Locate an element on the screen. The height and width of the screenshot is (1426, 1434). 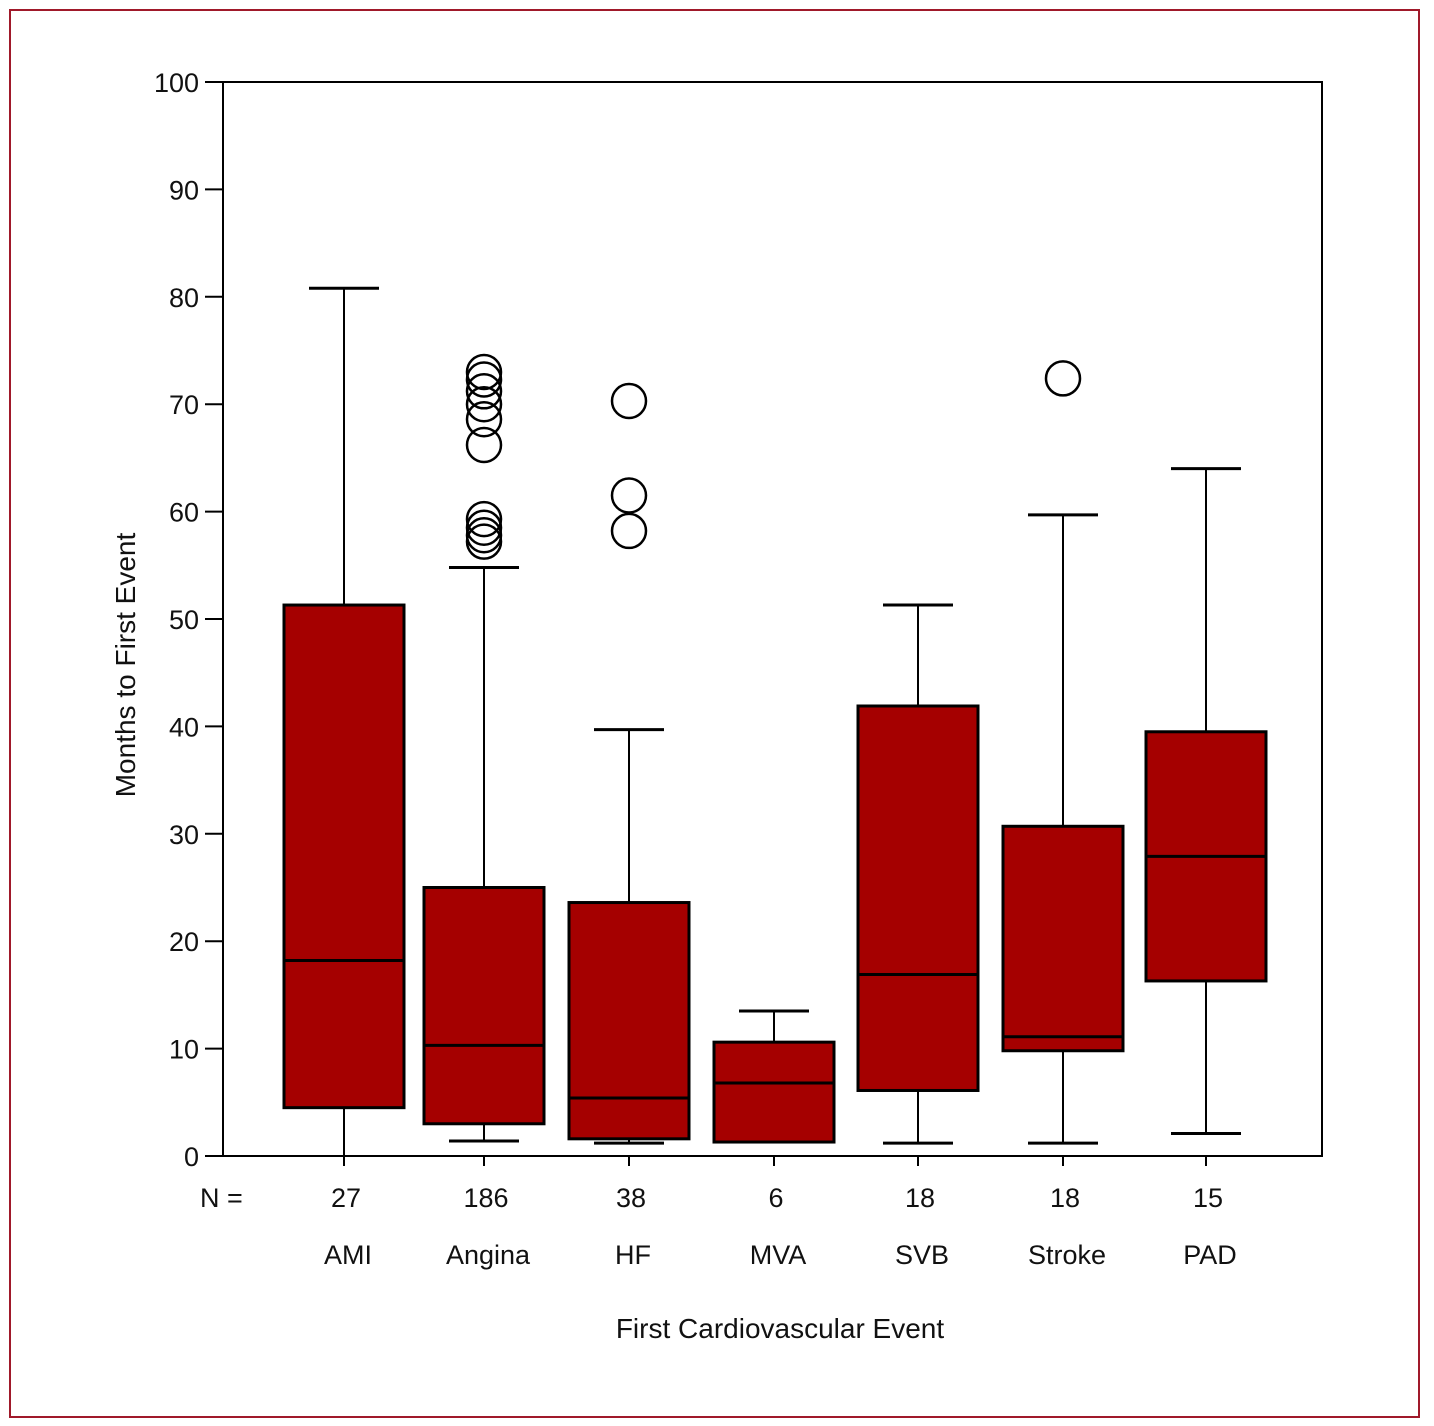
n-value-stroke: 18 is located at coordinates (1065, 1198).